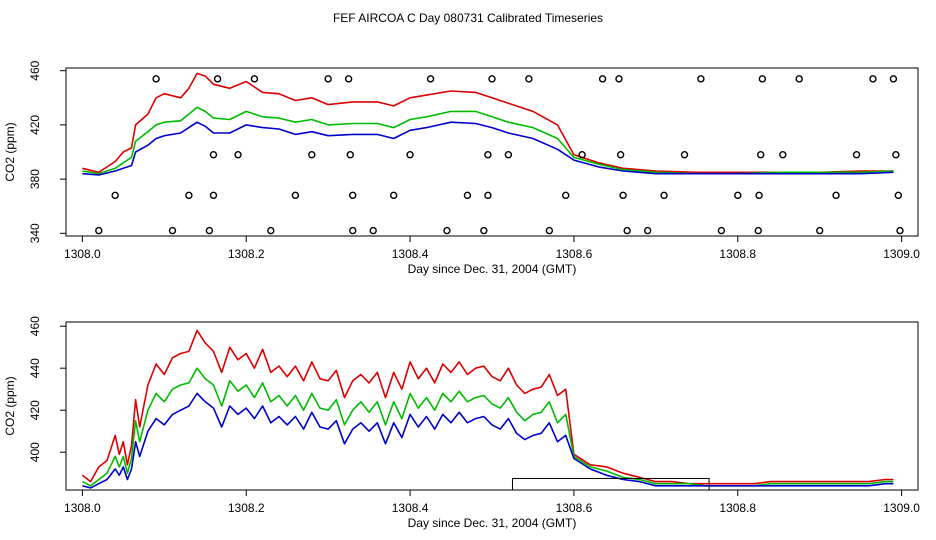 This screenshot has width=936, height=540. Describe the element at coordinates (492, 248) in the screenshot. I see `plot-top-x-axis: 1308.0 1308.2 1308.4 1308.6 1308.8 1309.0` at that location.